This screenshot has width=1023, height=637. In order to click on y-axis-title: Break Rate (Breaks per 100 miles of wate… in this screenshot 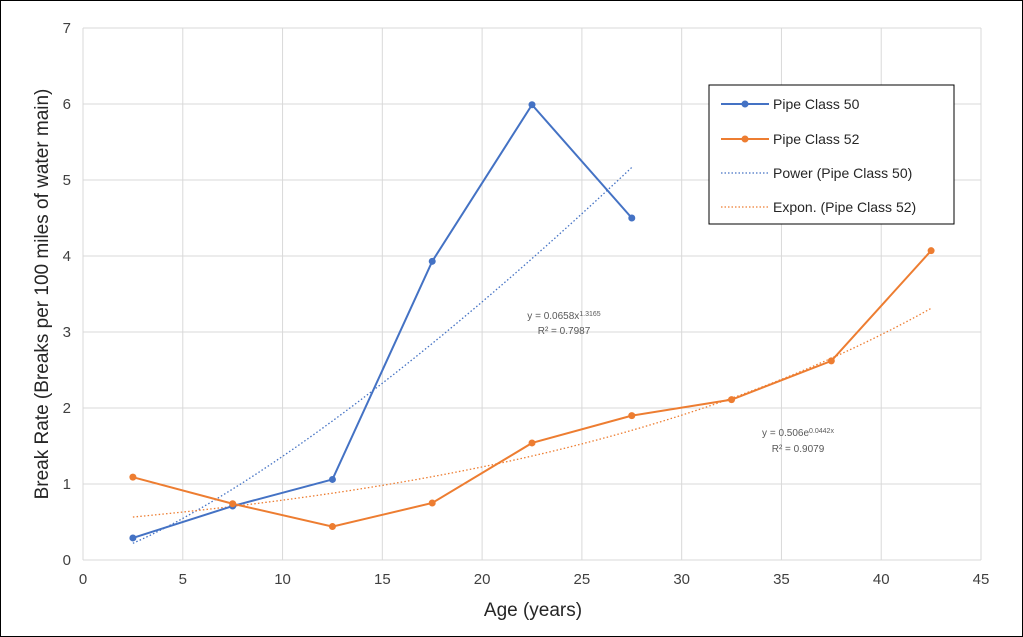, I will do `click(42, 294)`.